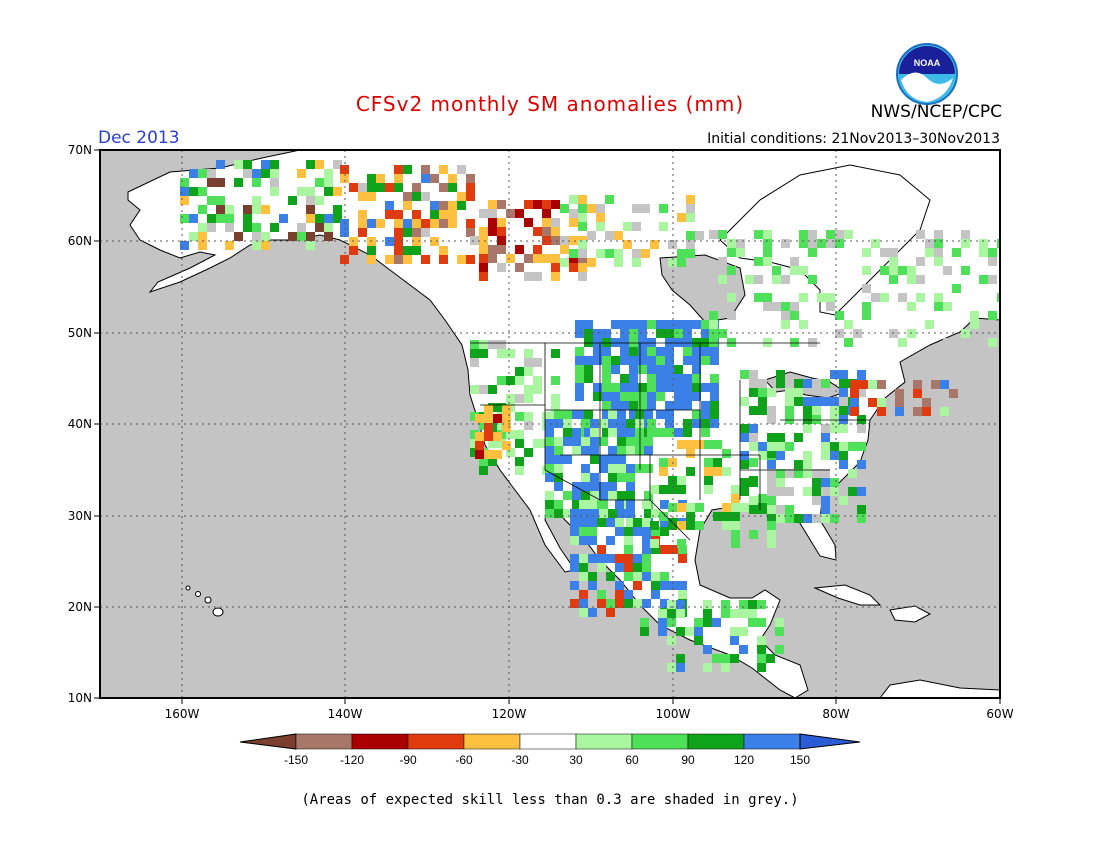 The width and height of the screenshot is (1100, 850). Describe the element at coordinates (835, 714) in the screenshot. I see `lon-label: 80W` at that location.